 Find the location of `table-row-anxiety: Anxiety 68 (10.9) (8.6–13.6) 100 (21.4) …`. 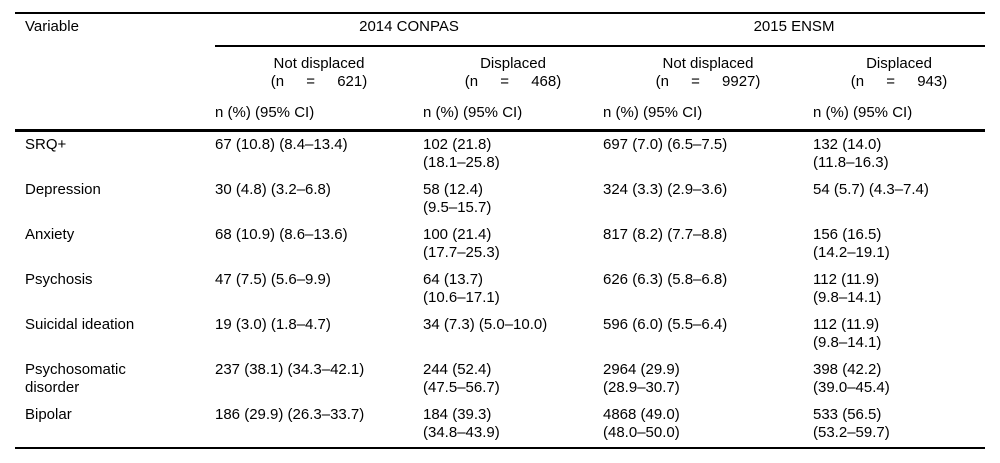

table-row-anxiety: Anxiety 68 (10.9) (8.6–13.6) 100 (21.4) … is located at coordinates (500, 244).